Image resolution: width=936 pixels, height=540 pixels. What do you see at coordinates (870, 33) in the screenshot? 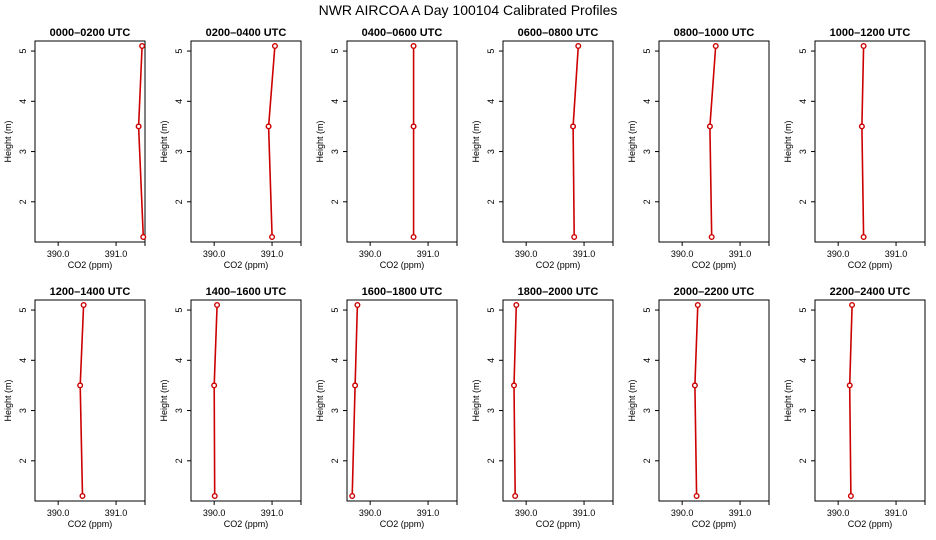
I see `panel-title: 1000–1200 UTC` at bounding box center [870, 33].